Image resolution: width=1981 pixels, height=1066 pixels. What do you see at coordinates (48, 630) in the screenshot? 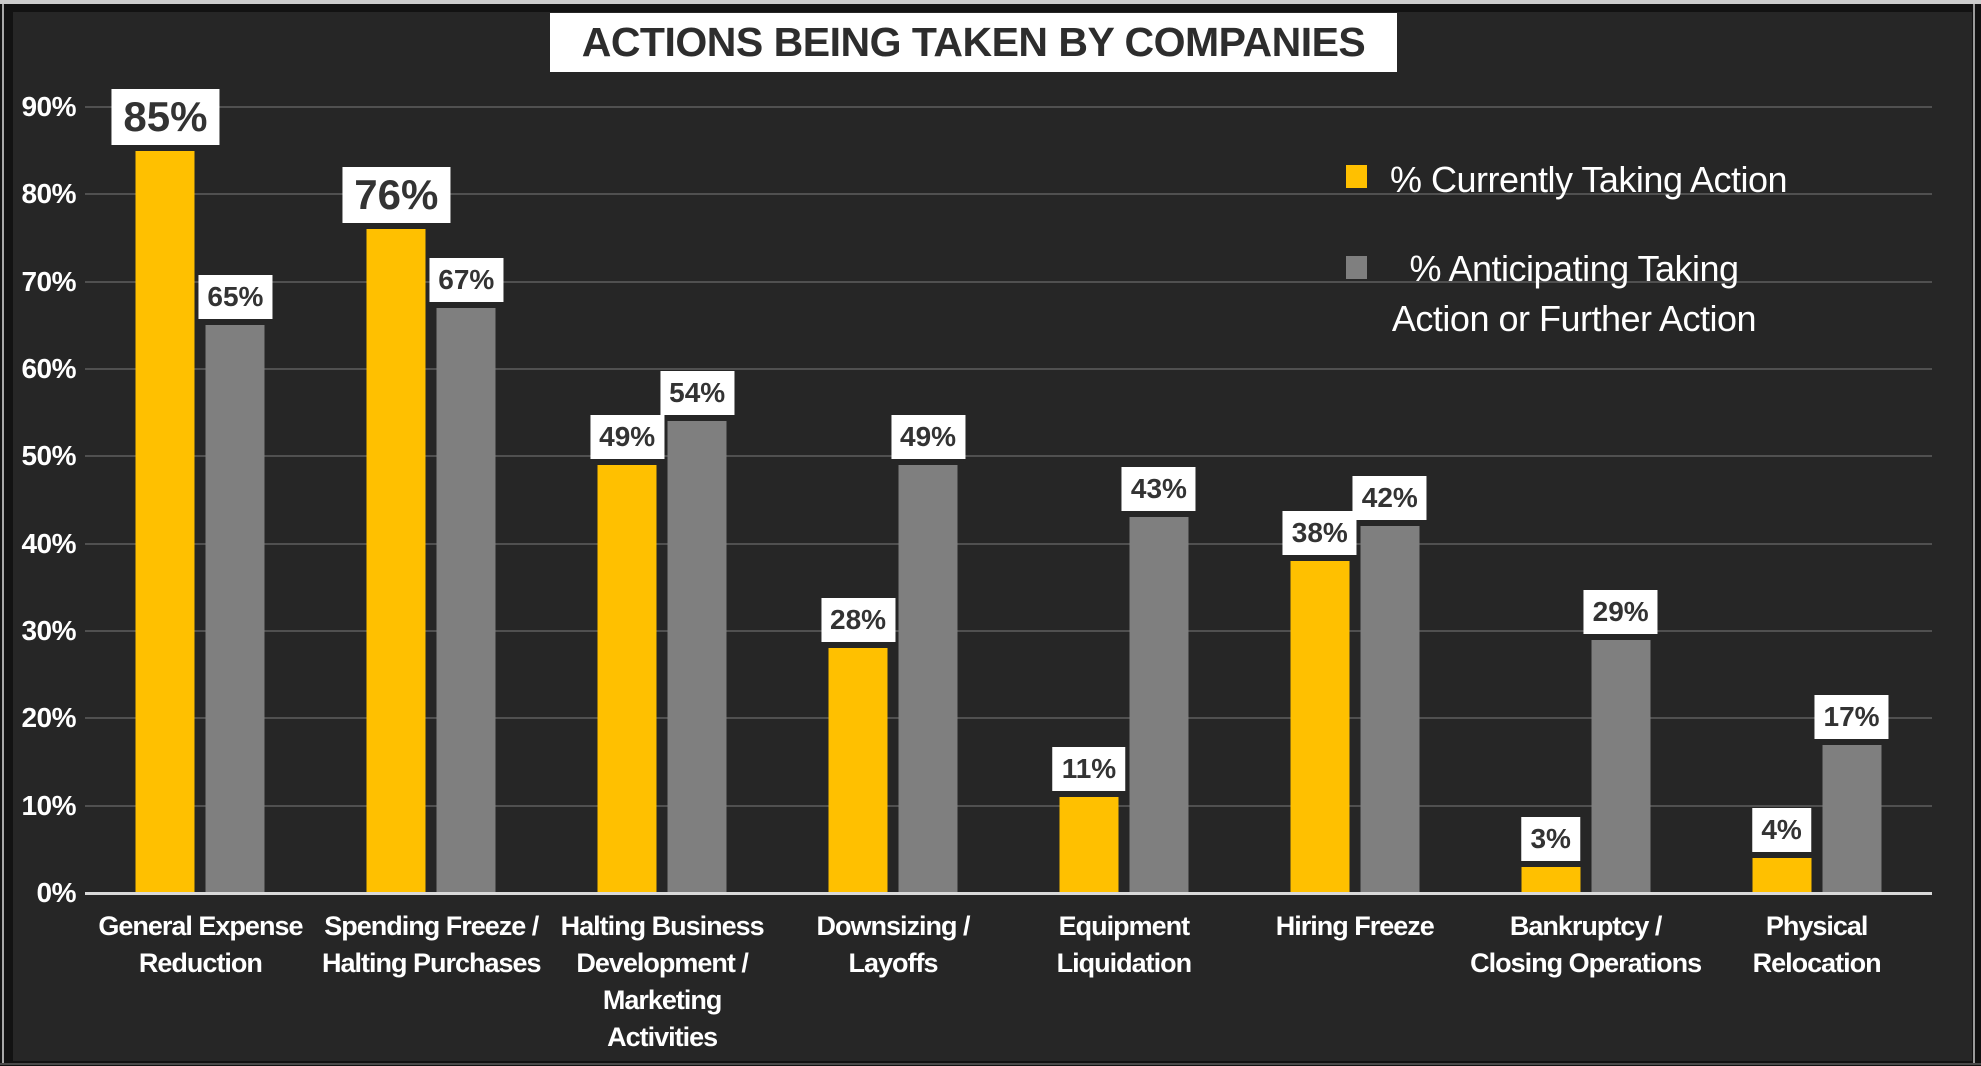
I see `y-tick-30: 30%` at bounding box center [48, 630].